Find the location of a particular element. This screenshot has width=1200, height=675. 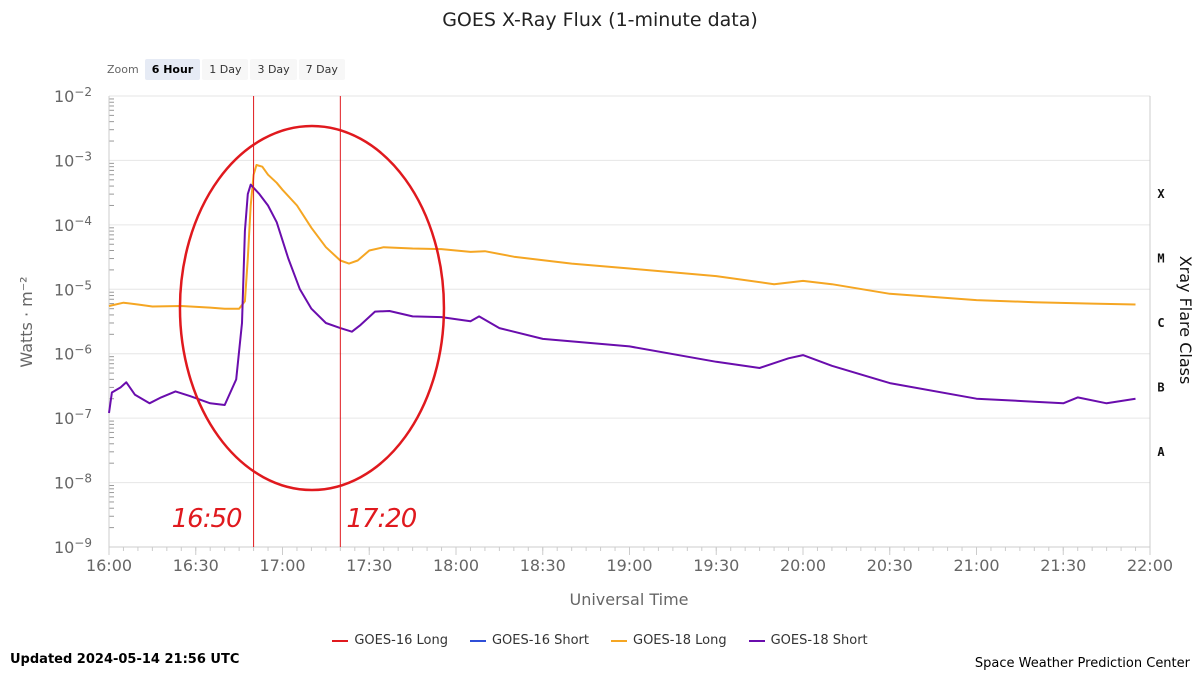

annotation-label: 16:50 is located at coordinates (207, 519).